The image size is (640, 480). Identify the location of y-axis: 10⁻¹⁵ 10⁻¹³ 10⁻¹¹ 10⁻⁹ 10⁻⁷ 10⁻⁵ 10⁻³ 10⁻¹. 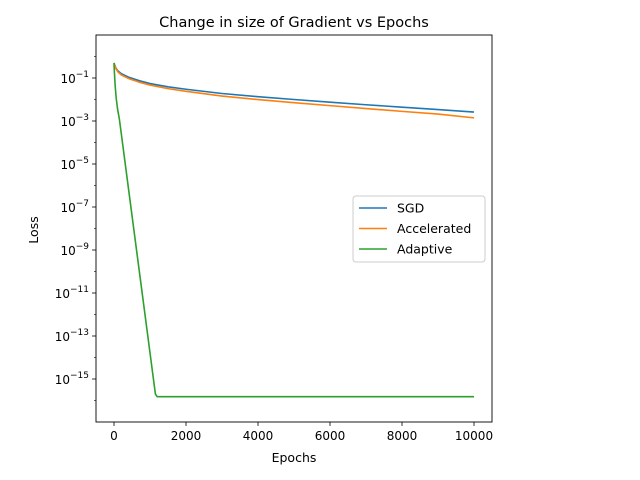
(75, 228).